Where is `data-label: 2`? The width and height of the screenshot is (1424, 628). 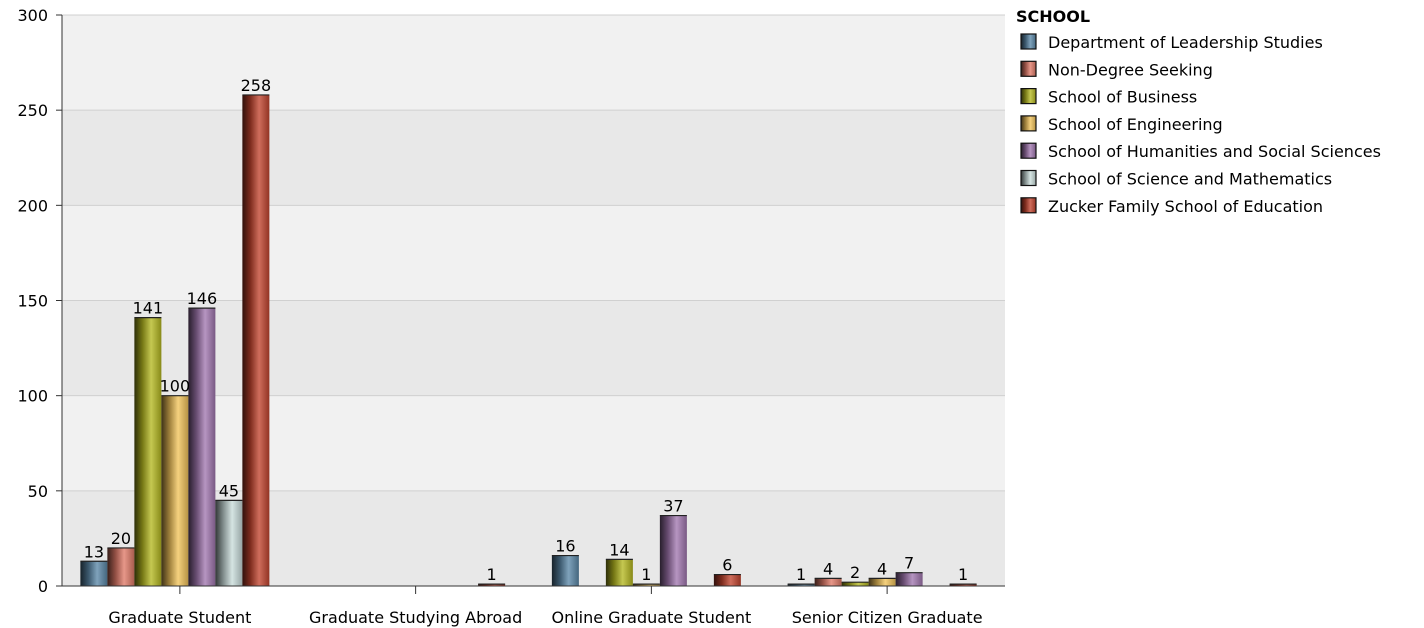
data-label: 2 is located at coordinates (855, 572).